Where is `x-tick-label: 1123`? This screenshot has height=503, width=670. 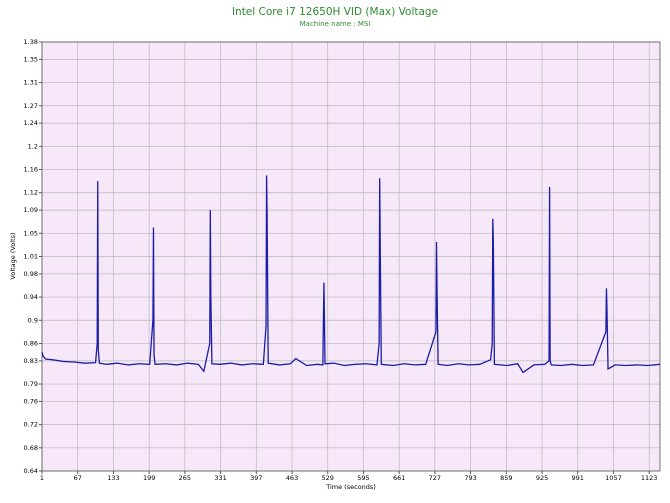
x-tick-label: 1123 is located at coordinates (649, 478).